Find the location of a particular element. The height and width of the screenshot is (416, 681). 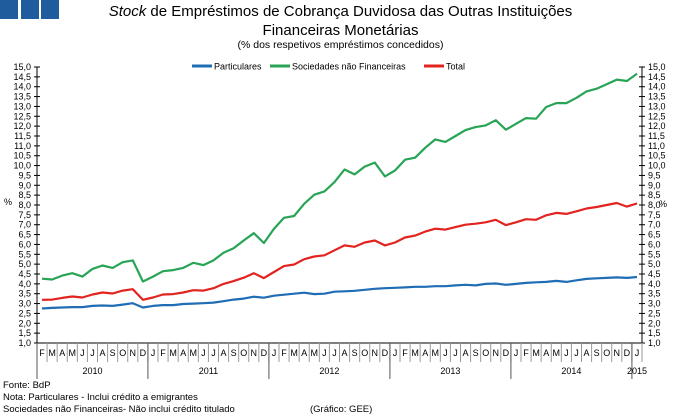

title-italic: Stock is located at coordinates (127, 11).